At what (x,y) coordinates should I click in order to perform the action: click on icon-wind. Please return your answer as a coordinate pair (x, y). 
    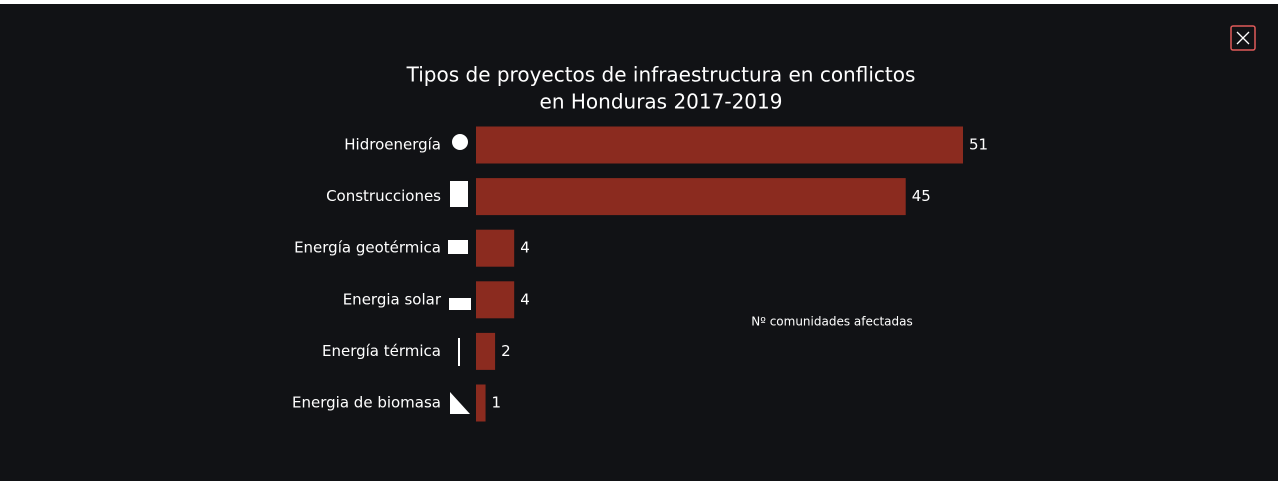
    Looking at the image, I should click on (459, 352).